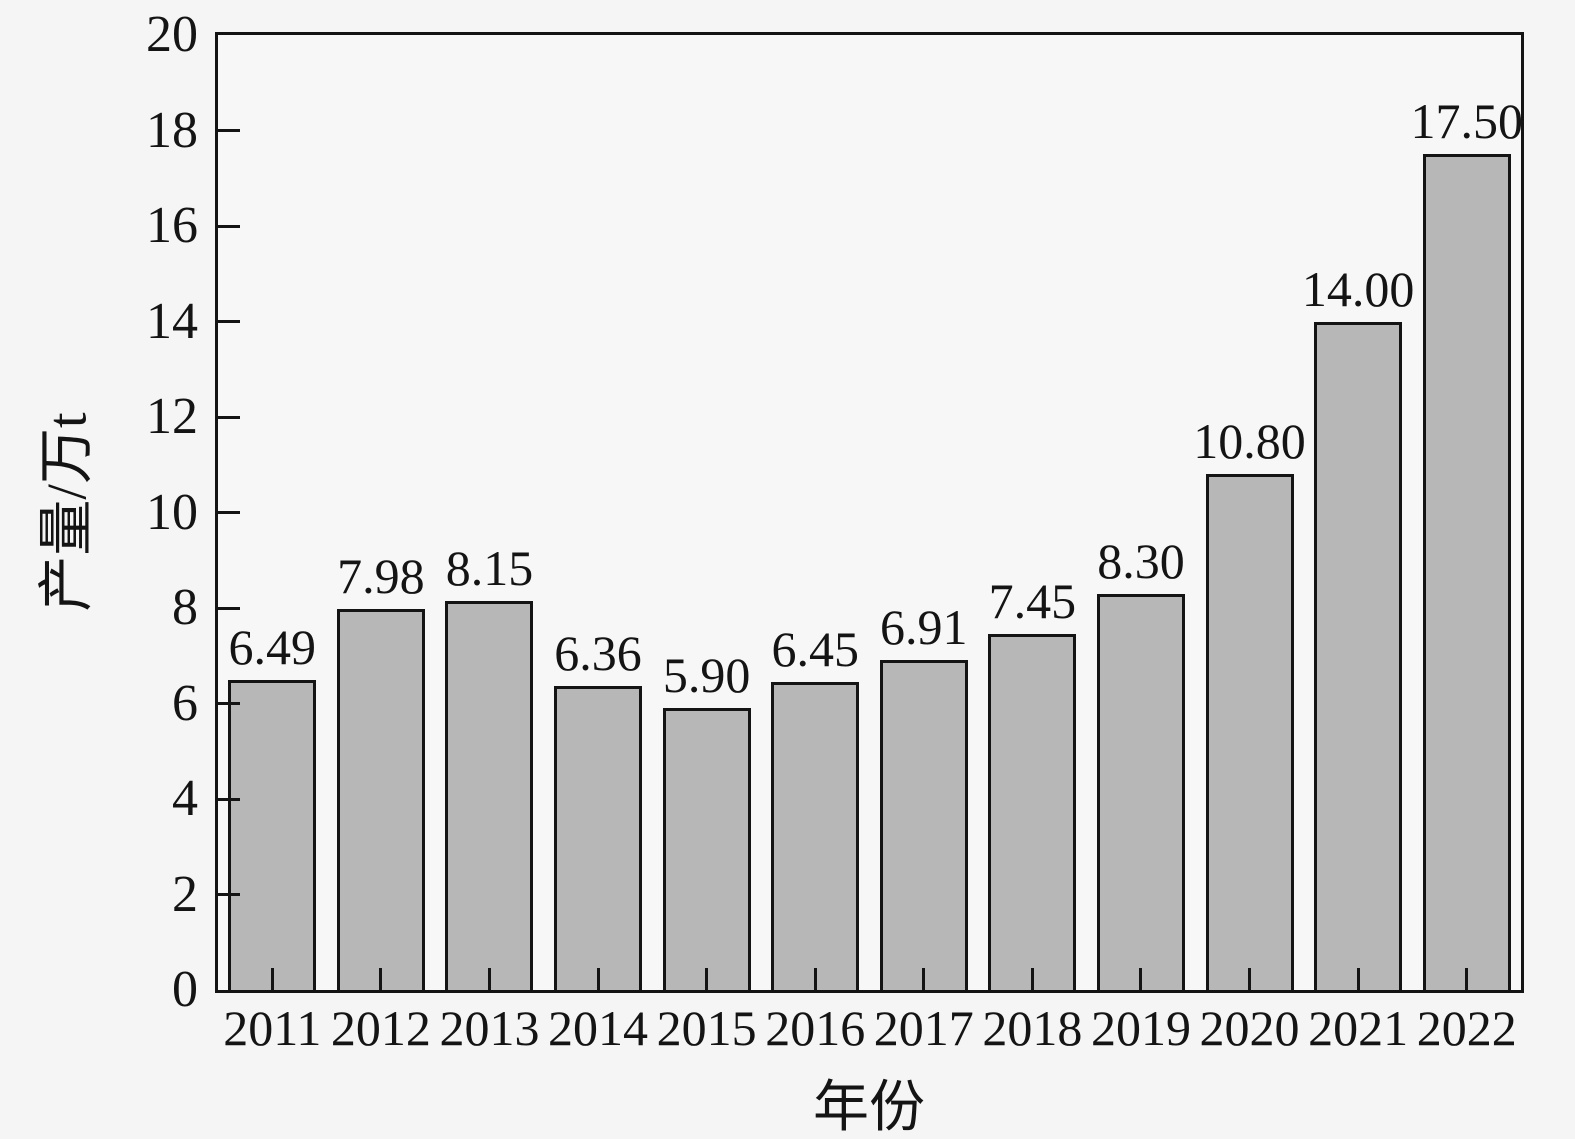  What do you see at coordinates (1358, 655) in the screenshot?
I see `bar-2021` at bounding box center [1358, 655].